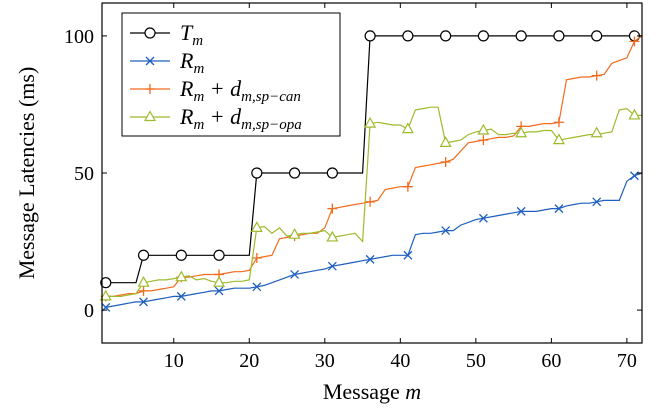 The height and width of the screenshot is (411, 661). I want to click on legend-item: Rm + dm,sp−opa, so click(216, 118).